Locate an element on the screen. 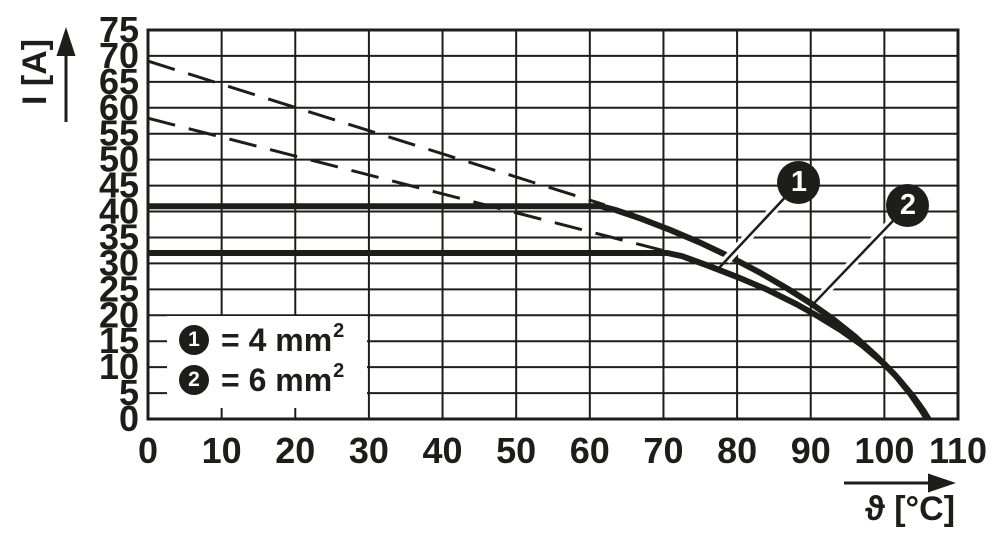 Image resolution: width=1000 pixels, height=547 pixels. x-tick-label: 10 is located at coordinates (222, 450).